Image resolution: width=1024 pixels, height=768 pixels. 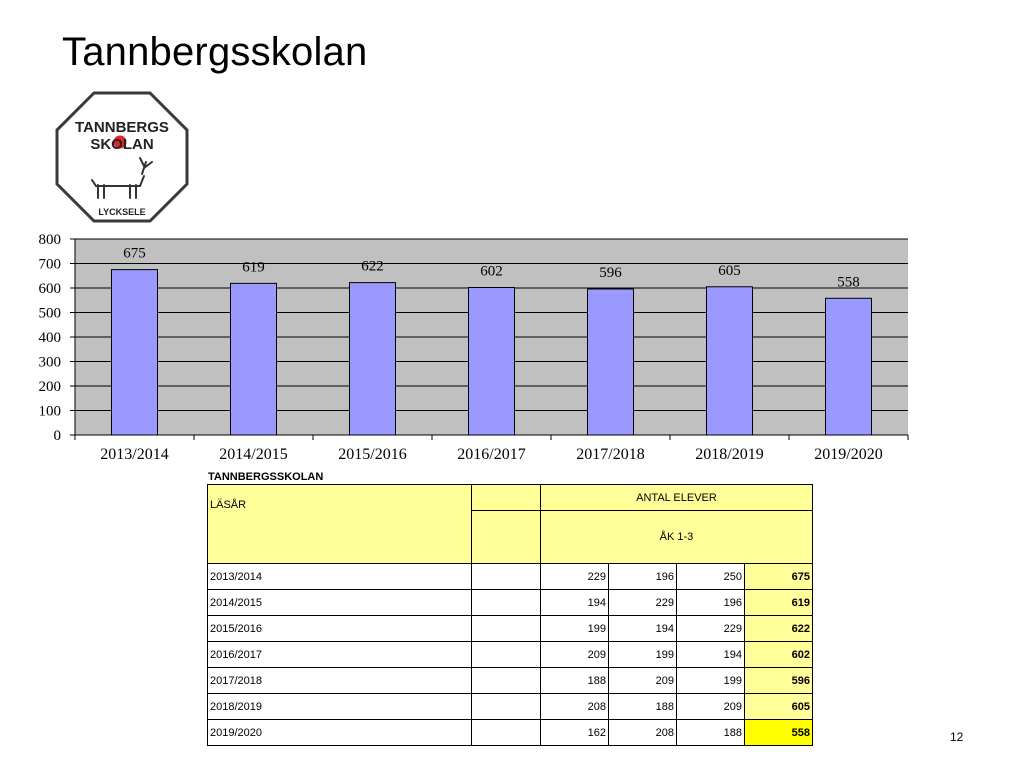 I want to click on bar-data-label: 596, so click(x=610, y=273).